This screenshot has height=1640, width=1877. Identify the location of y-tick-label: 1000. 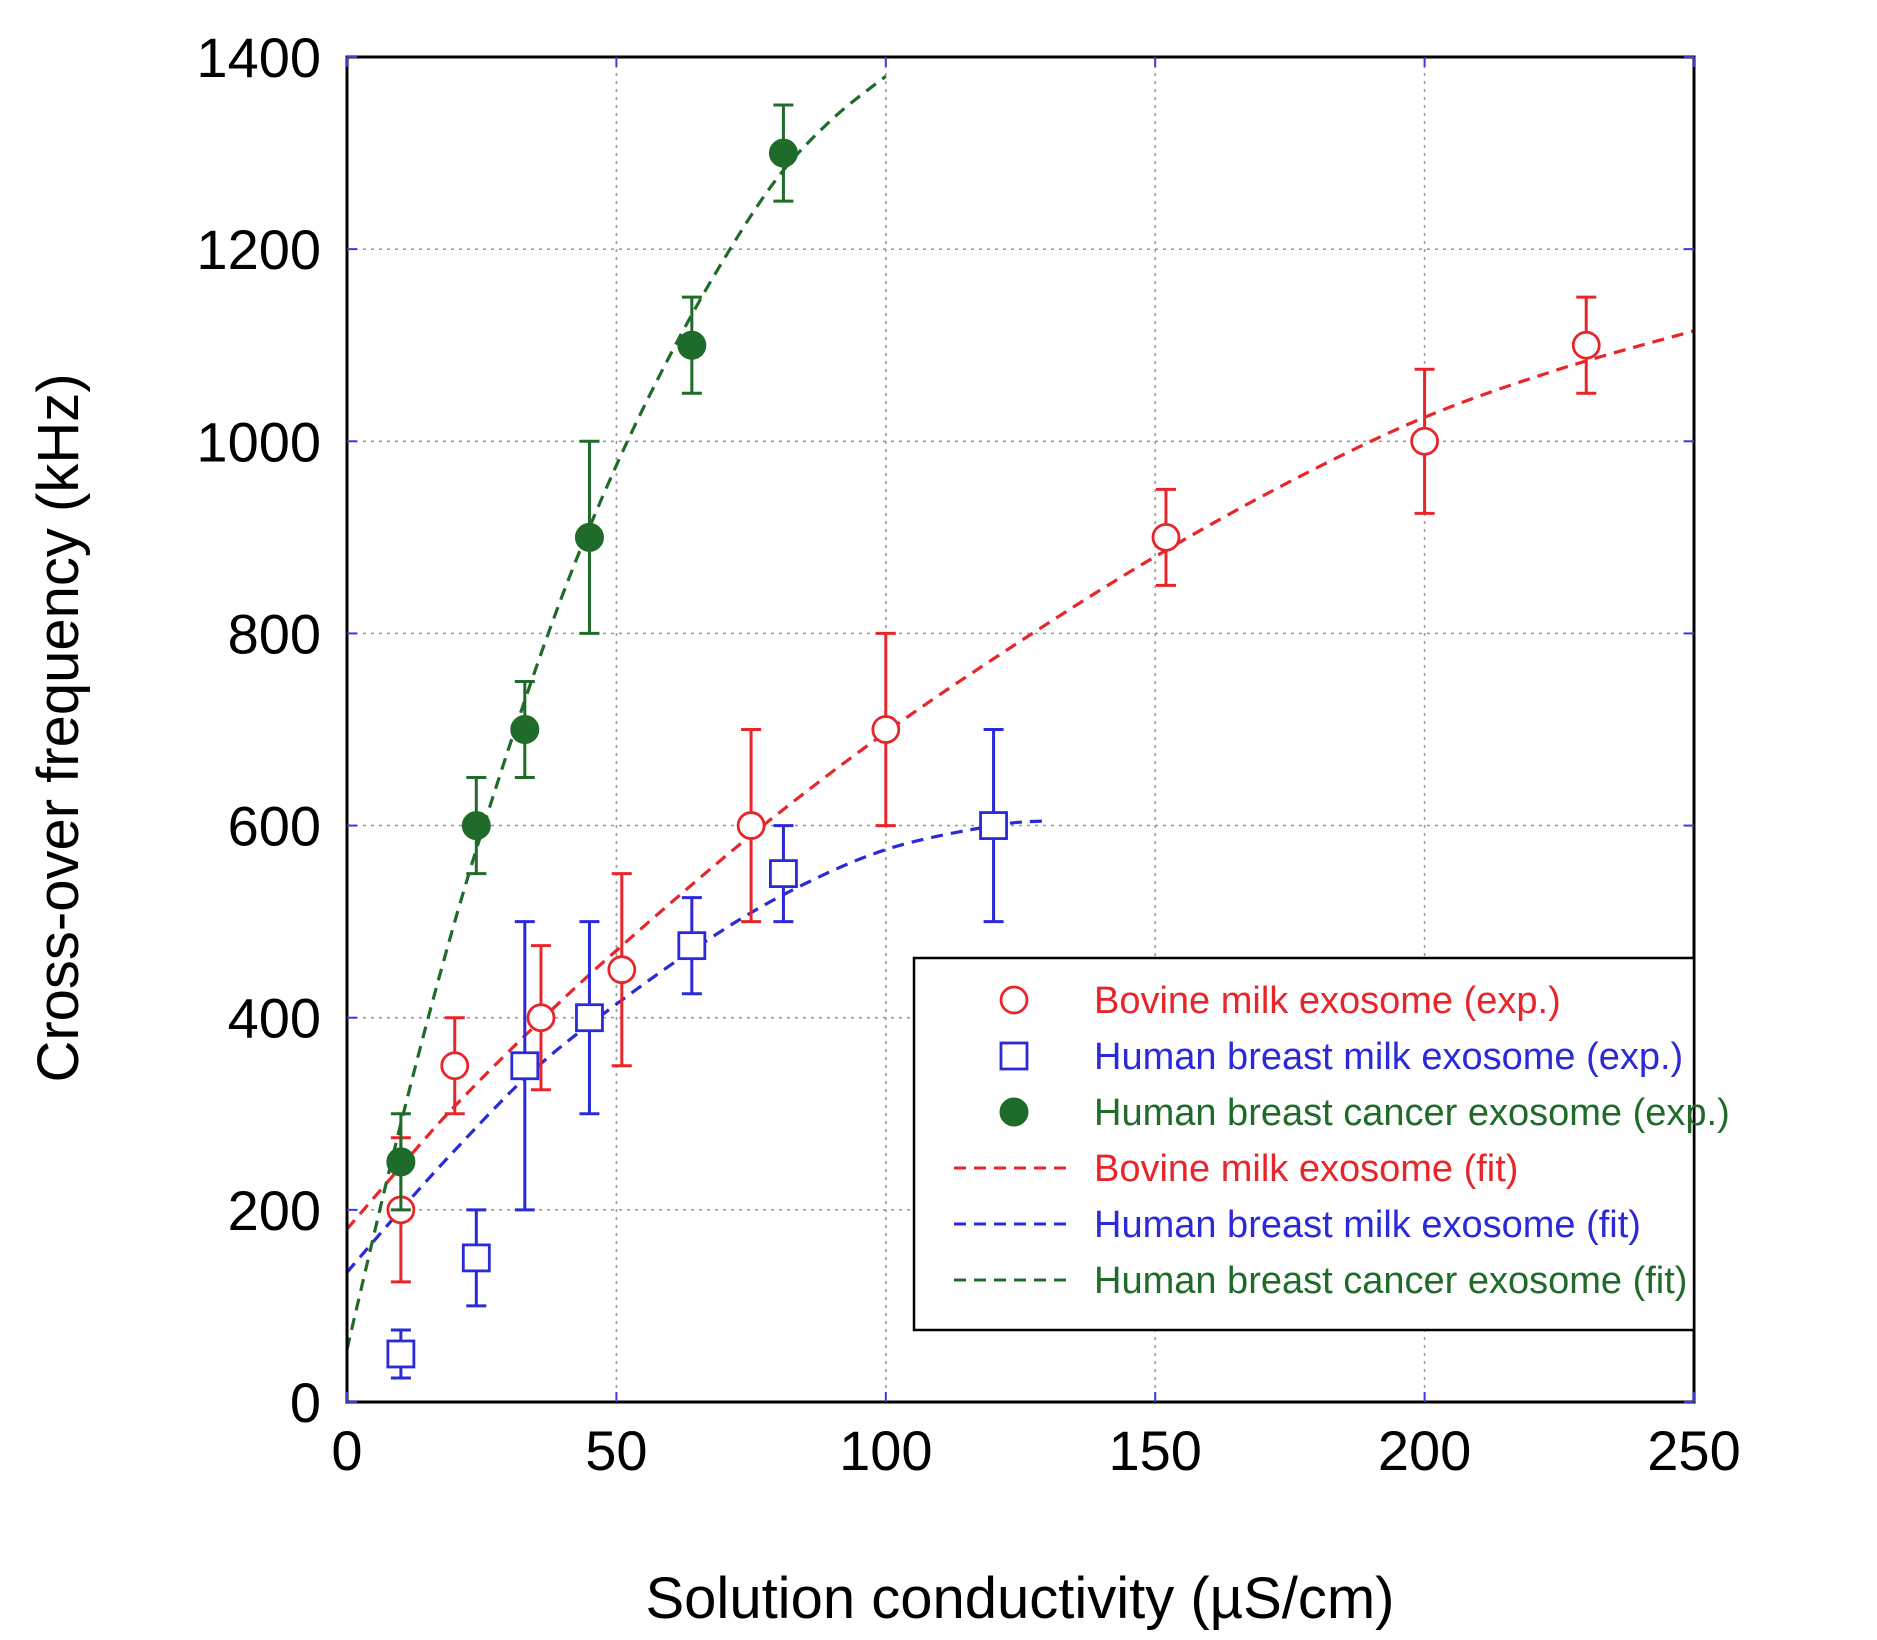
(258, 441).